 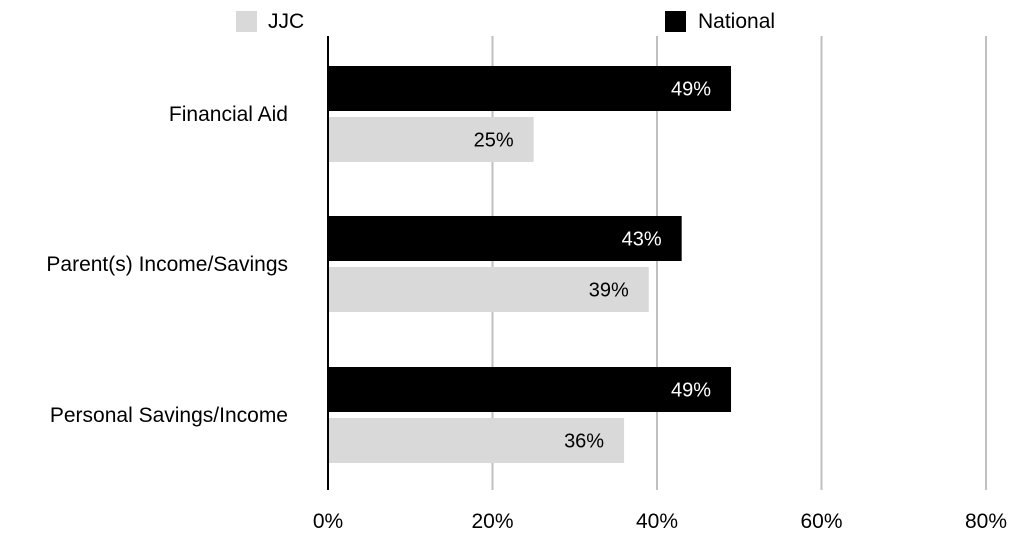 I want to click on x-tick-label: 40%, so click(x=657, y=521).